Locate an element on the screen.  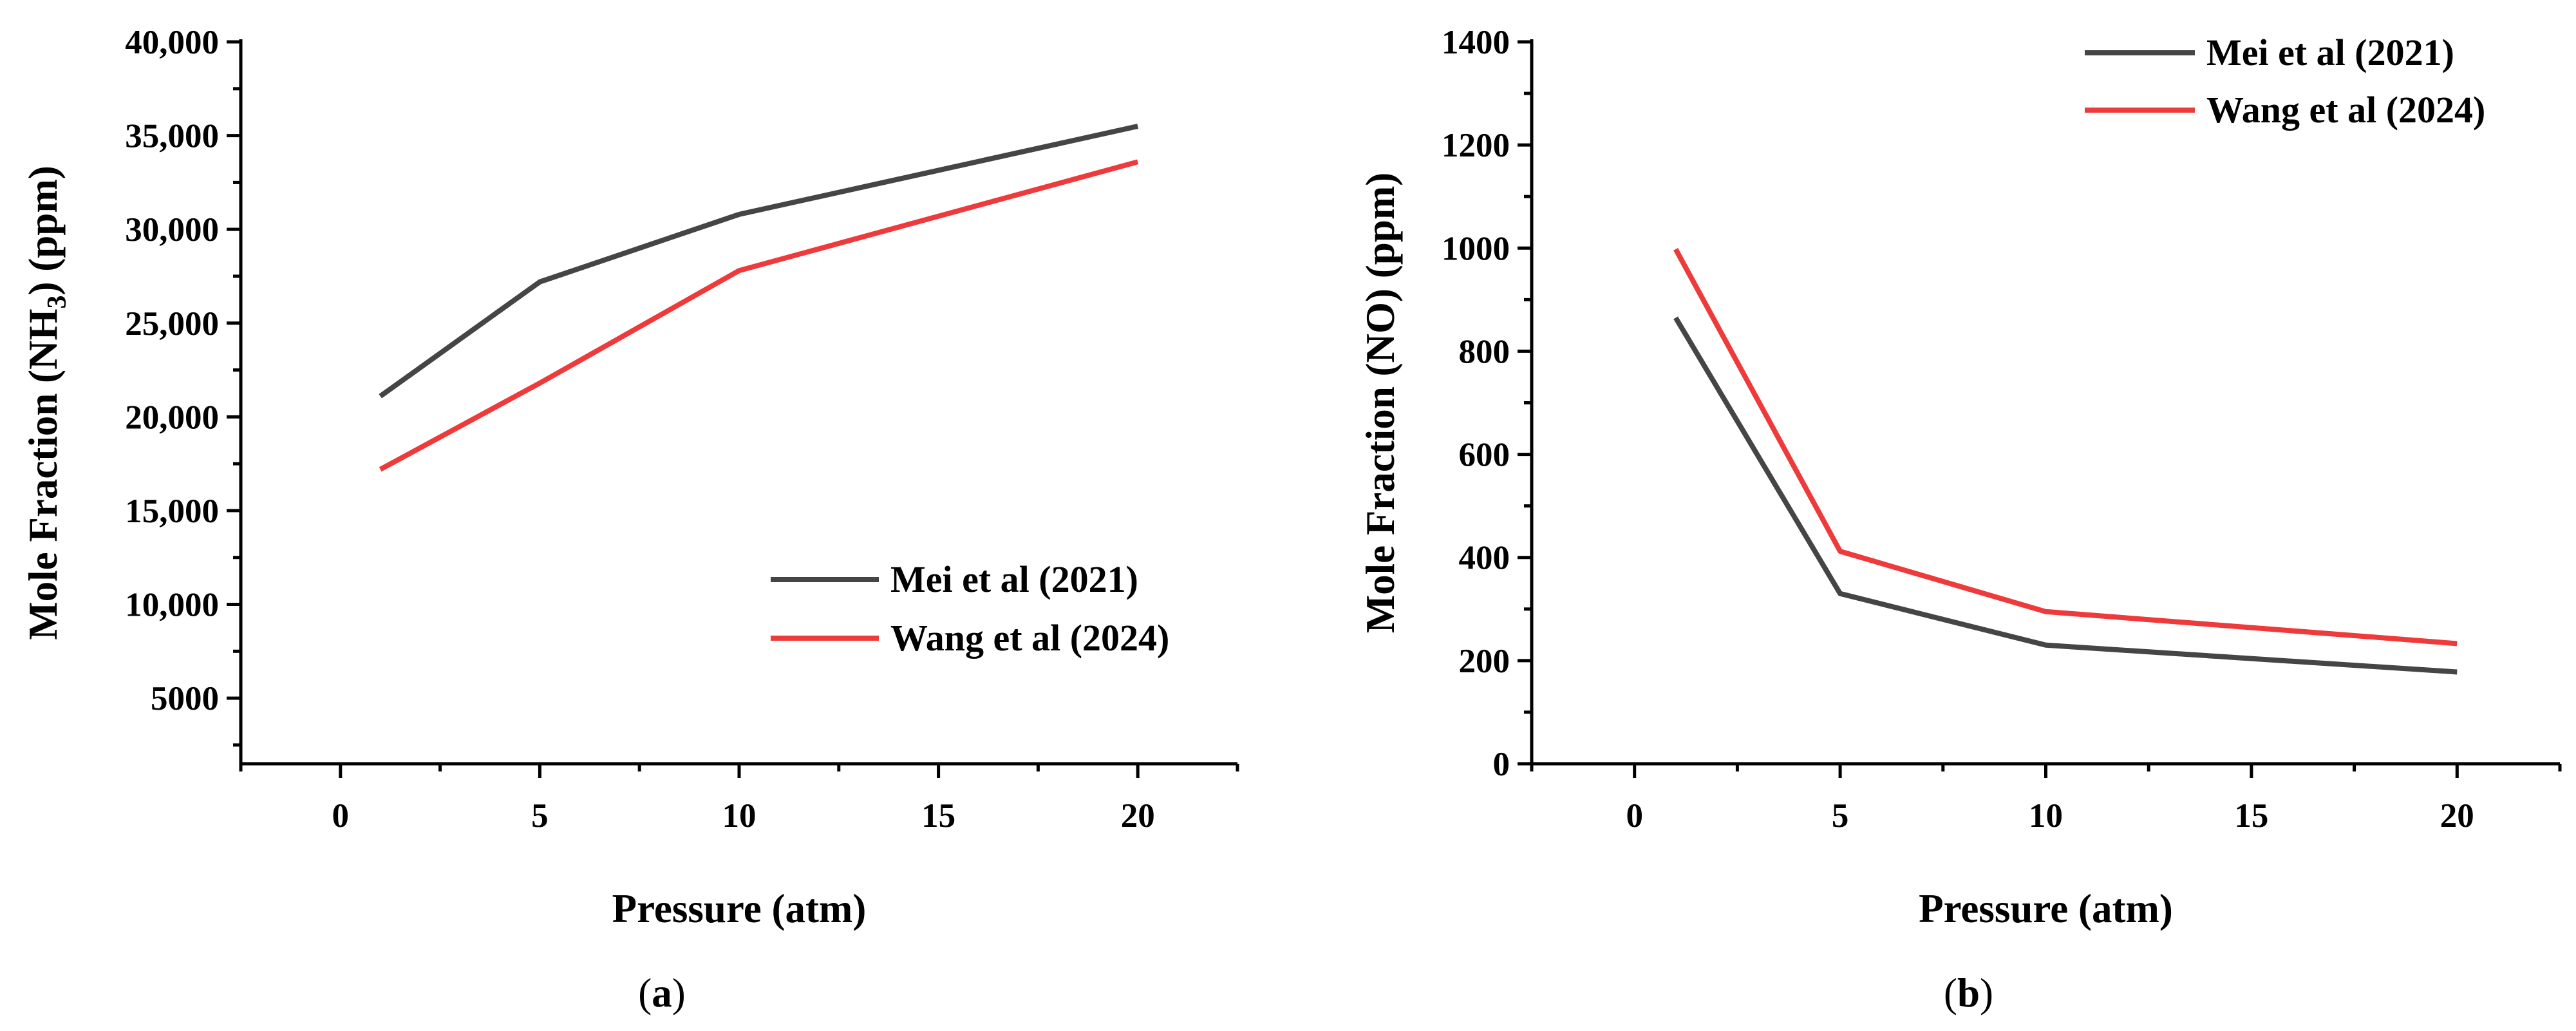
panel-label: (b) is located at coordinates (1968, 993).